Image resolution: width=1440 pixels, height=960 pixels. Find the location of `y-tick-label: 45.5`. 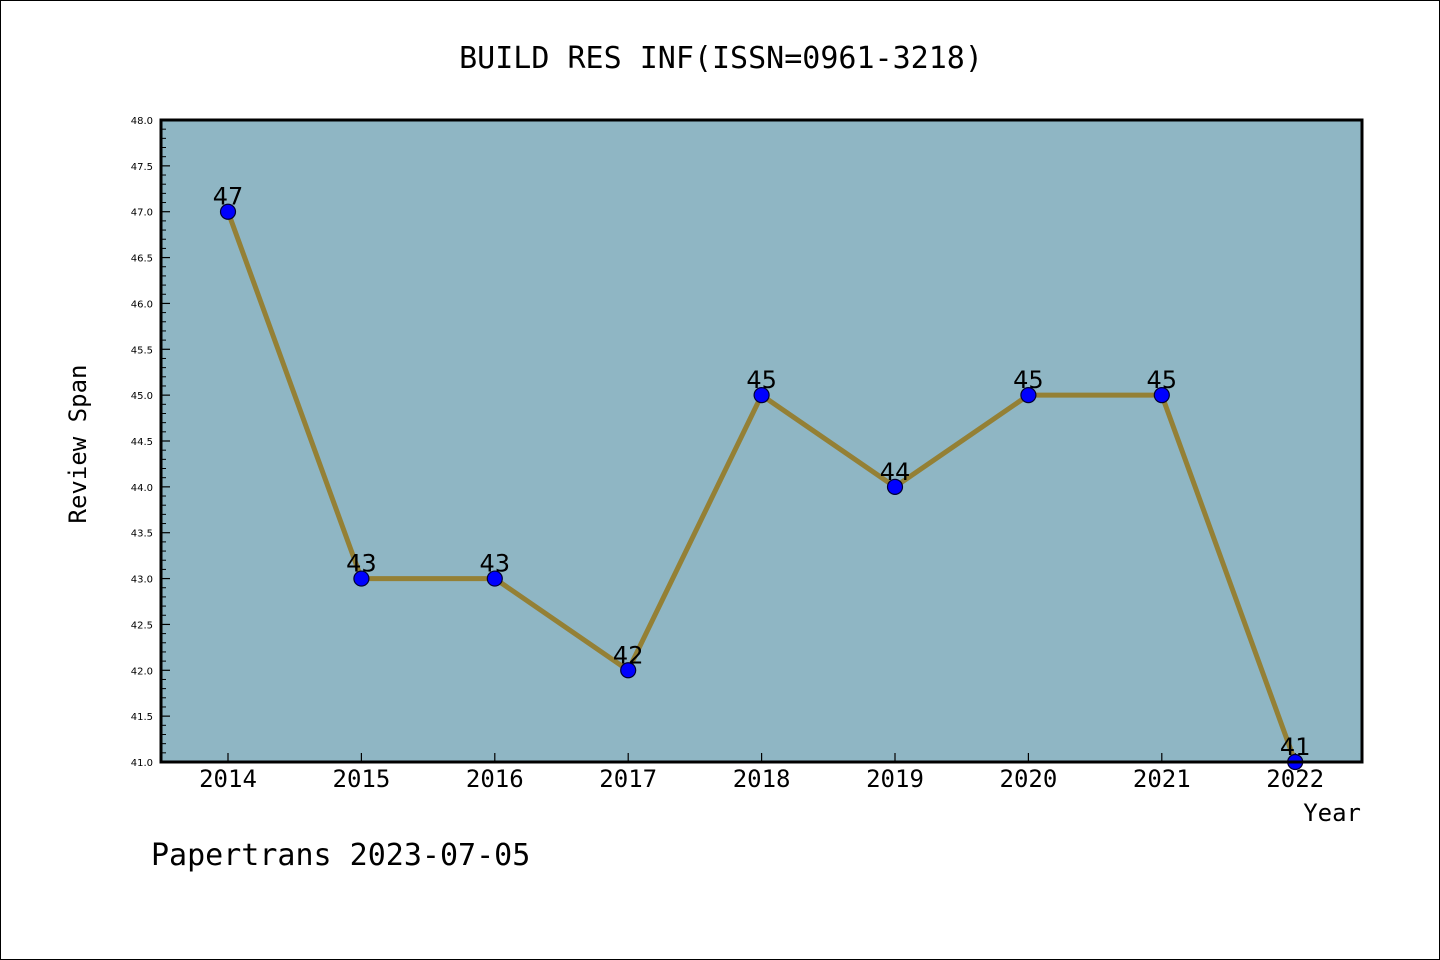

y-tick-label: 45.5 is located at coordinates (142, 350).